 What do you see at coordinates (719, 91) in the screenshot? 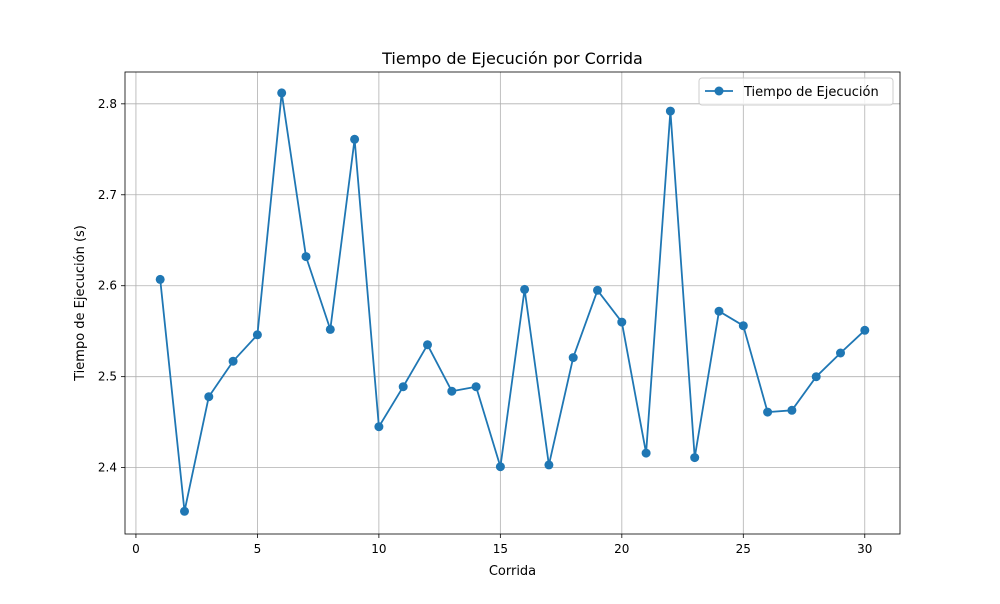
I see `legend-marker-swatch` at bounding box center [719, 91].